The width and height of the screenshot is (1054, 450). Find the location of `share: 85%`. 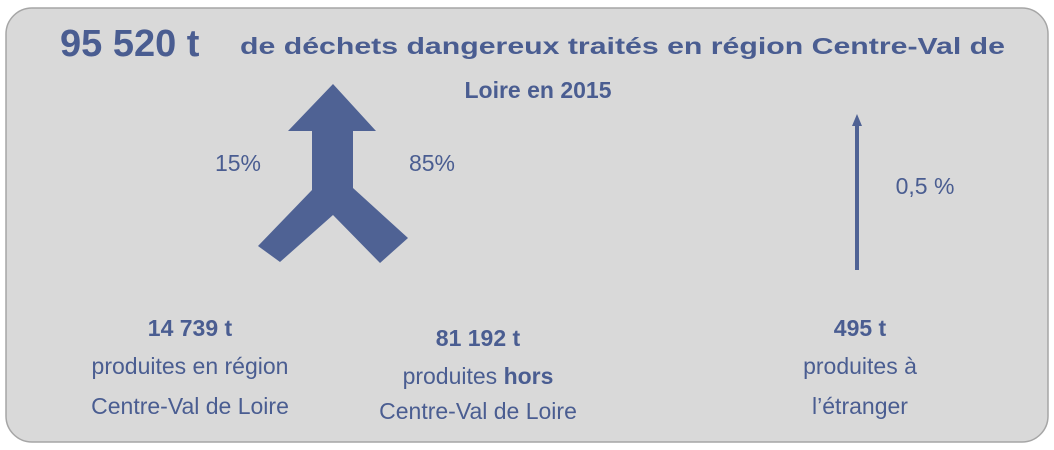

share: 85% is located at coordinates (432, 163).